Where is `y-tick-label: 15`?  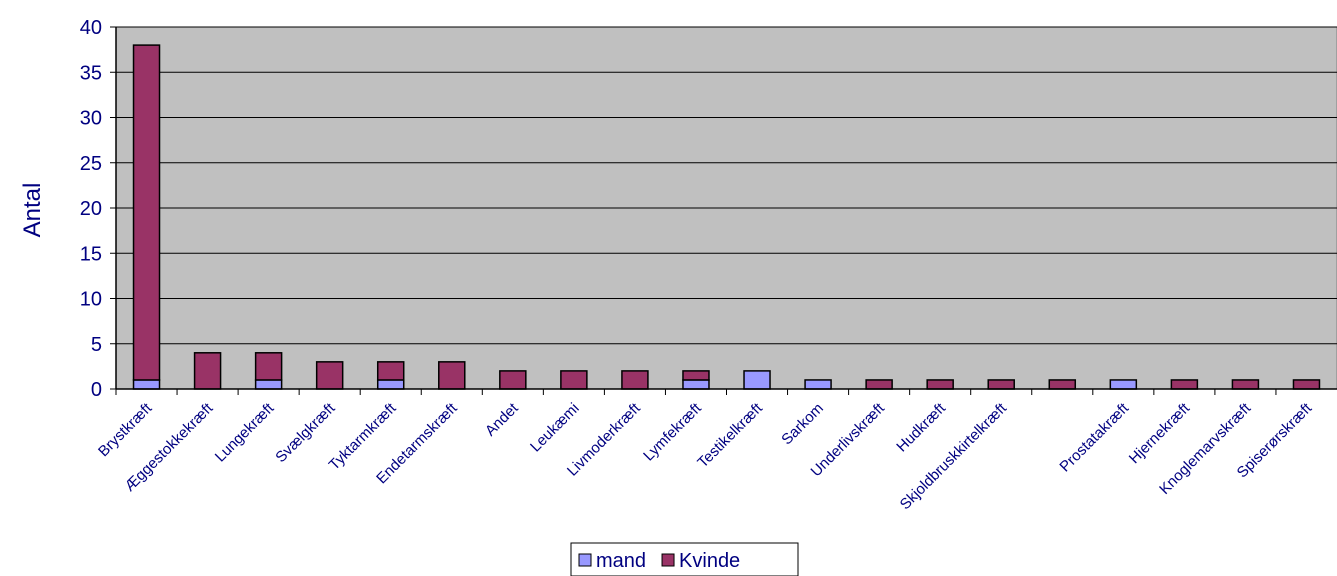 y-tick-label: 15 is located at coordinates (91, 254).